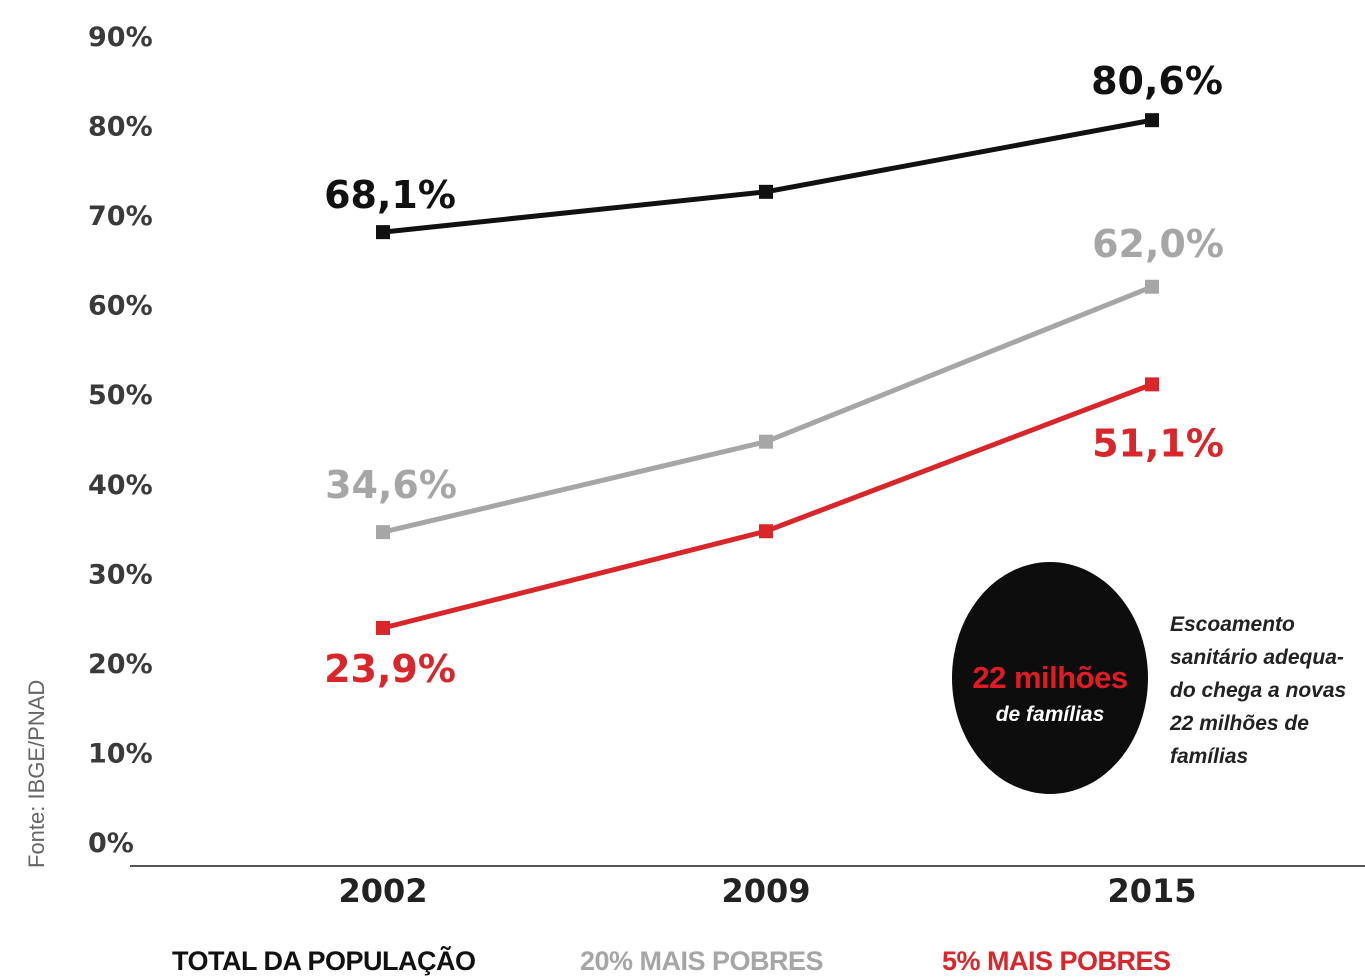  Describe the element at coordinates (36, 774) in the screenshot. I see `source-note: Fonte: IBGE/PNAD` at that location.